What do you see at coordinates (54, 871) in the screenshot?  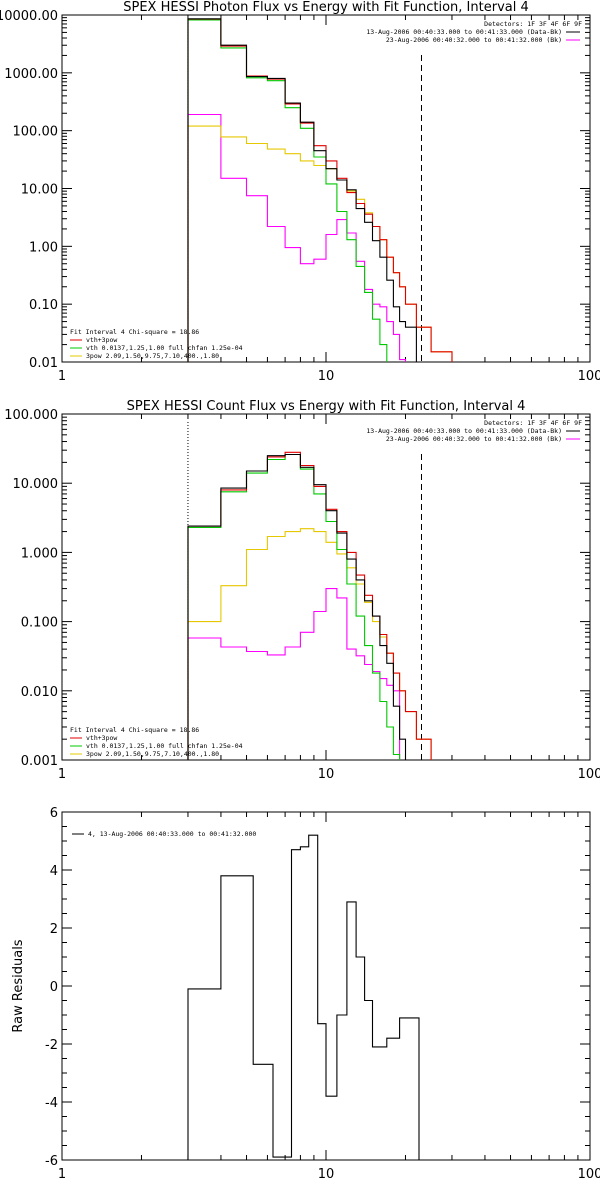 I see `y-tick-label: 4` at bounding box center [54, 871].